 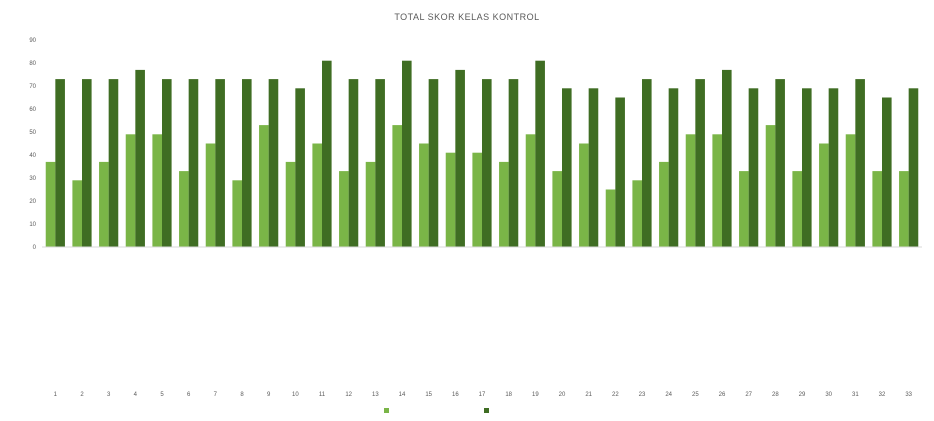 I want to click on x-tick-label: 2, so click(x=82, y=395).